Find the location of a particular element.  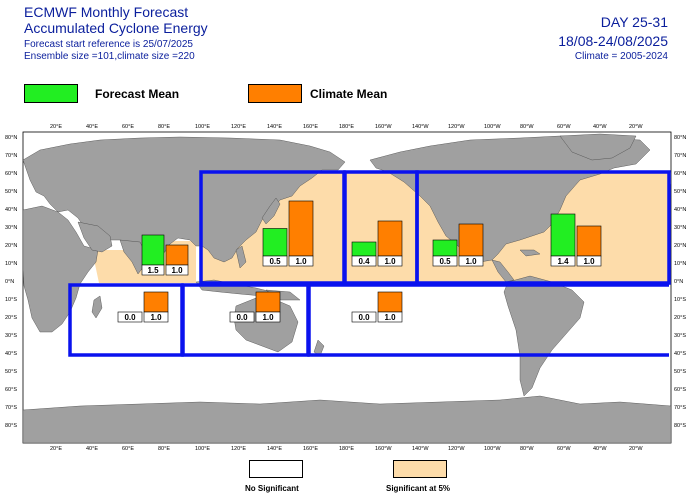

title-line-2: Accumulated Cyclone Energy is located at coordinates (116, 28).